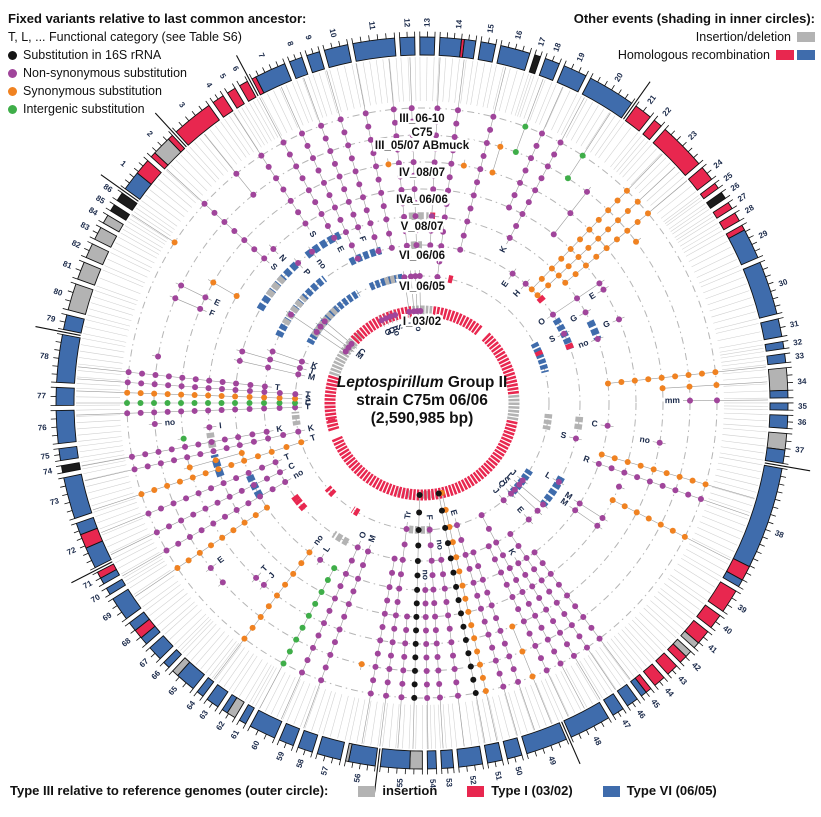 The image size is (821, 817). Describe the element at coordinates (692, 135) in the screenshot. I see `svg-text: 23` at that location.